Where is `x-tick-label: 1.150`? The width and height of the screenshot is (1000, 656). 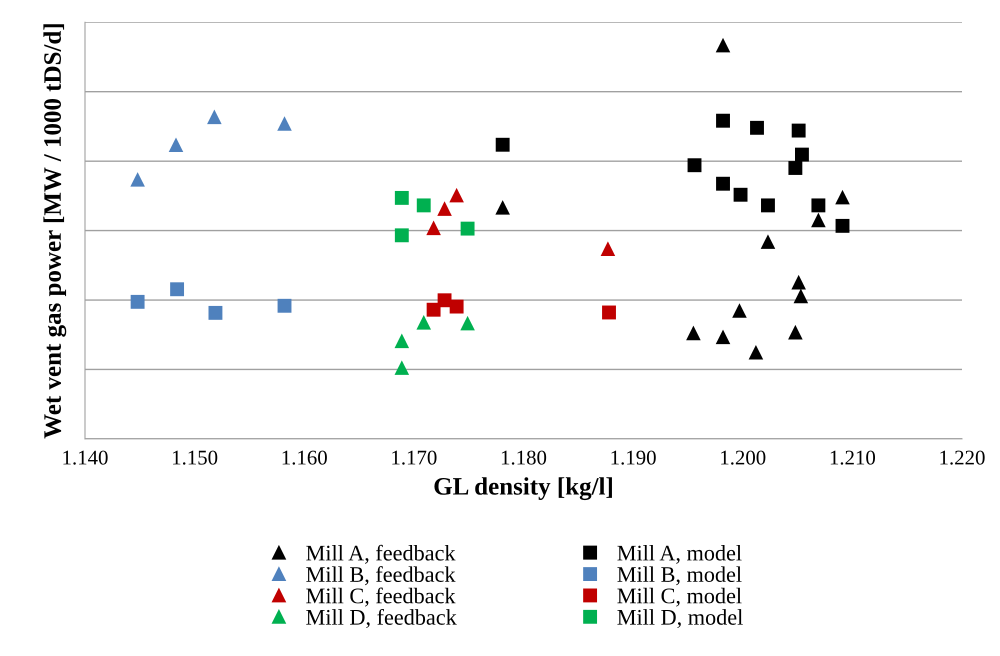
x-tick-label: 1.150 is located at coordinates (195, 457).